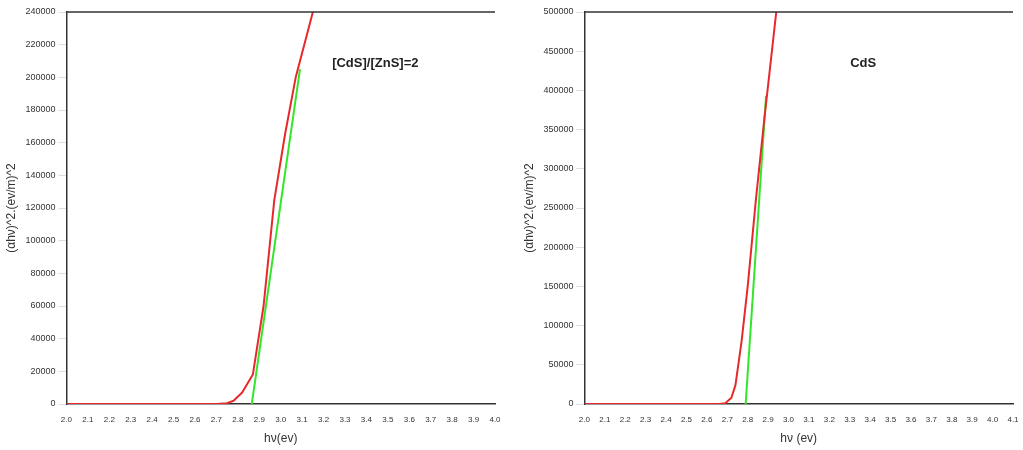 This screenshot has width=1023, height=450. What do you see at coordinates (40, 109) in the screenshot?
I see `y-tick-label: 180000` at bounding box center [40, 109].